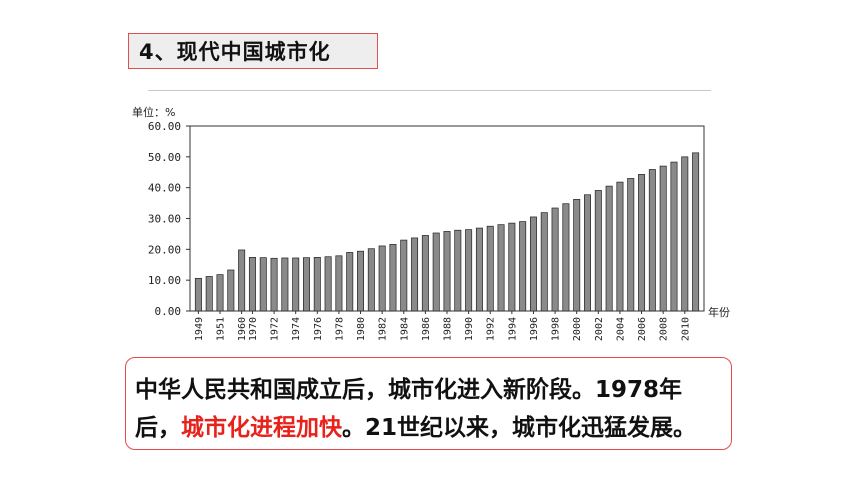  What do you see at coordinates (339, 329) in the screenshot?
I see `x-tick-label: 1978` at bounding box center [339, 329].